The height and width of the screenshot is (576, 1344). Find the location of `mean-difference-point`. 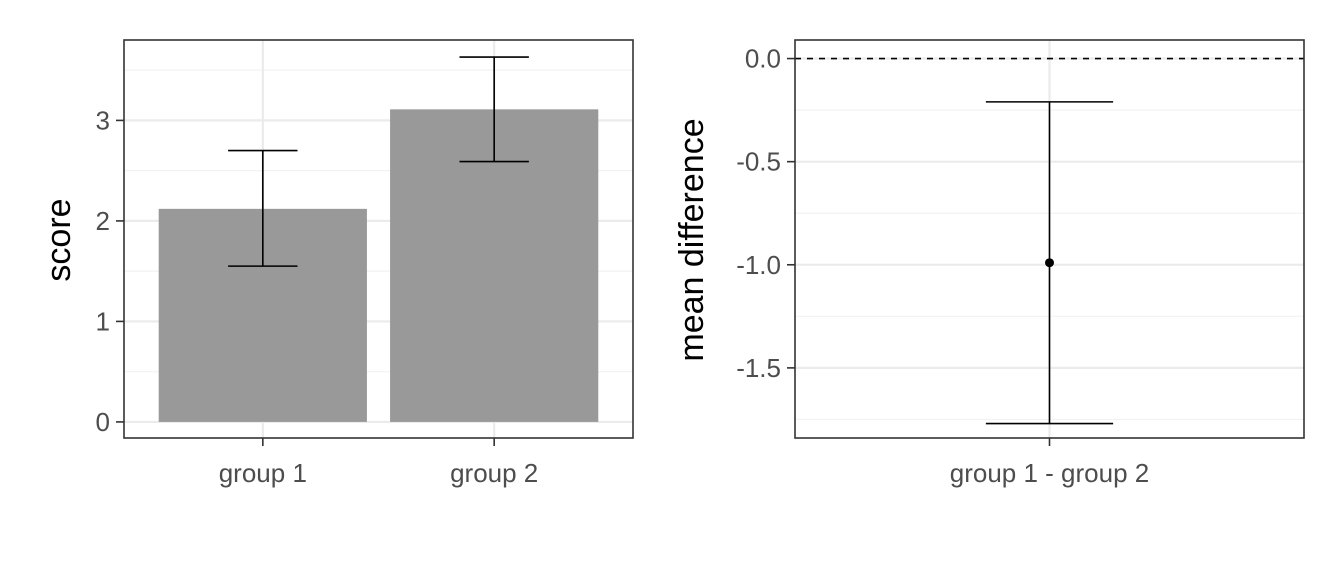

mean-difference-point is located at coordinates (1049, 263).